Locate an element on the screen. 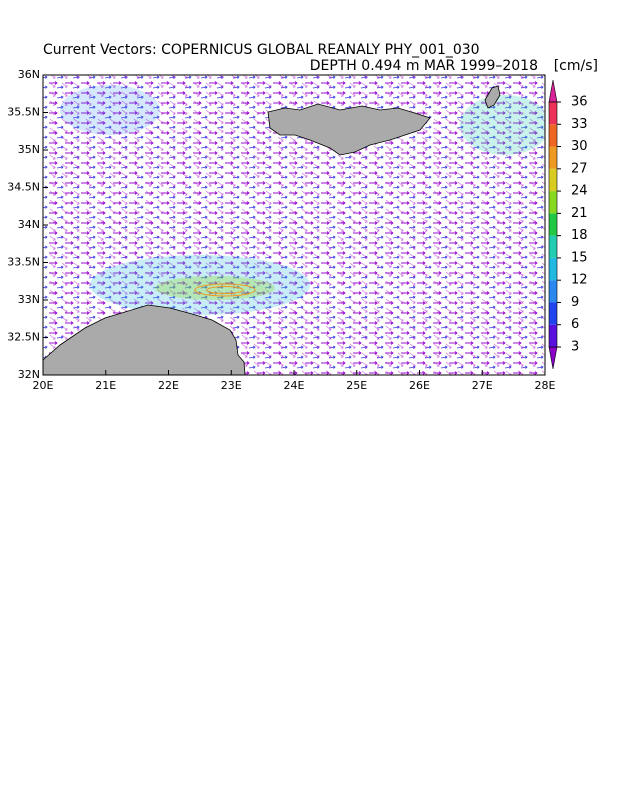  colorbar-tick-label: 6 is located at coordinates (575, 324).